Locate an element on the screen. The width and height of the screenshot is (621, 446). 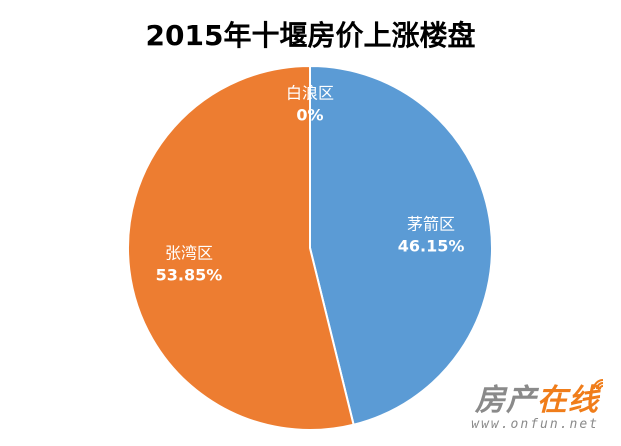
watermark: 房产在线 www.onfun.net is located at coordinates (537, 405).